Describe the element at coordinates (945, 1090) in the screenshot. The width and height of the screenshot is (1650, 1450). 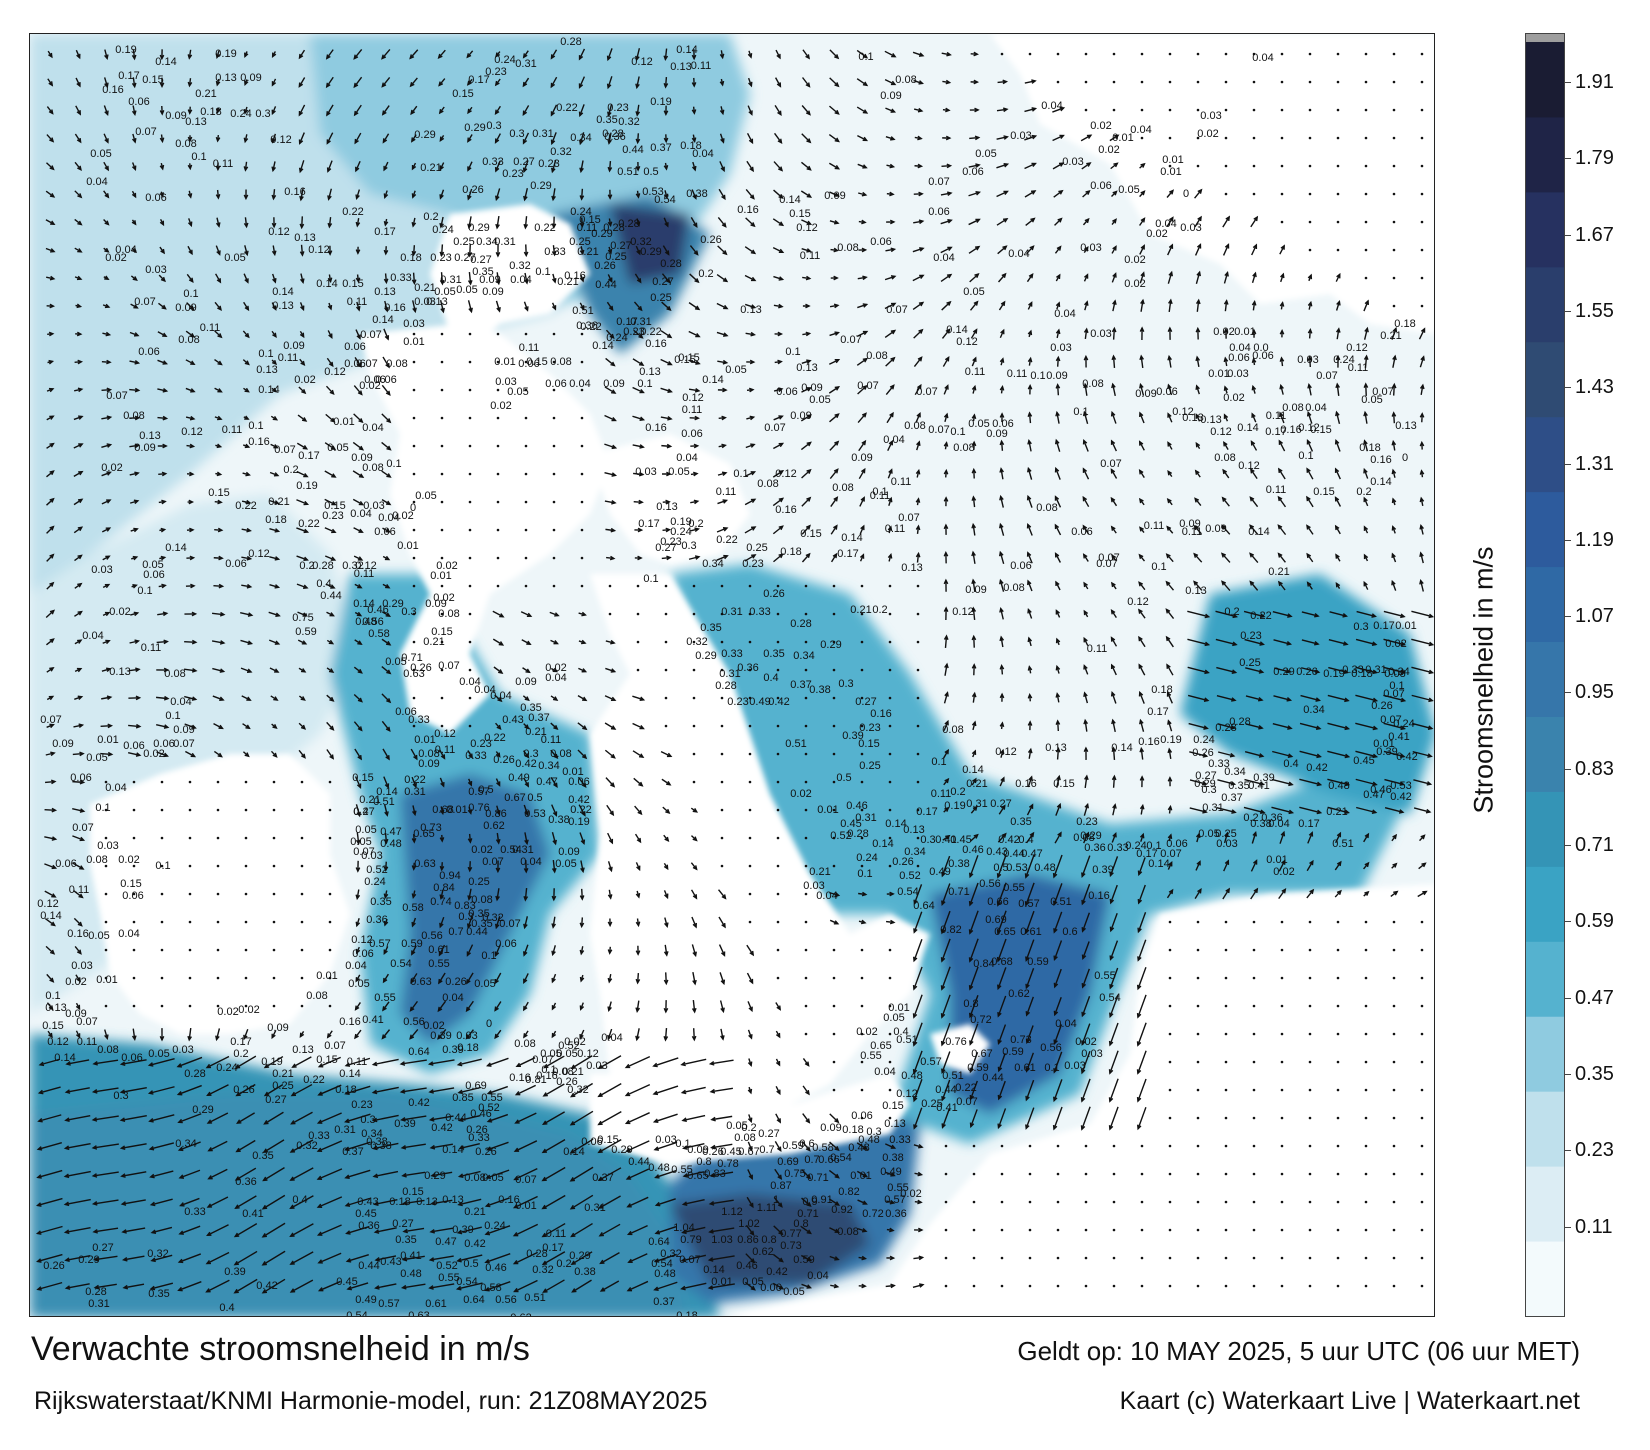
I see `speed-label: 0.44` at that location.